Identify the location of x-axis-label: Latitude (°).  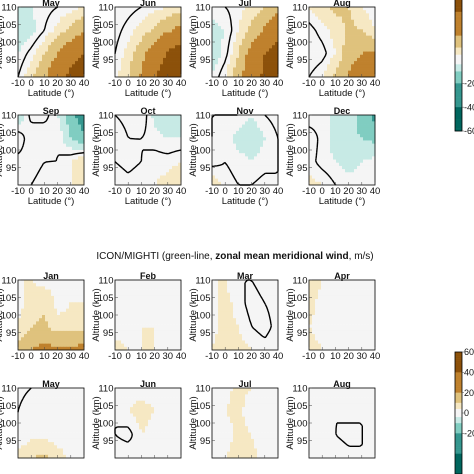
(245, 201).